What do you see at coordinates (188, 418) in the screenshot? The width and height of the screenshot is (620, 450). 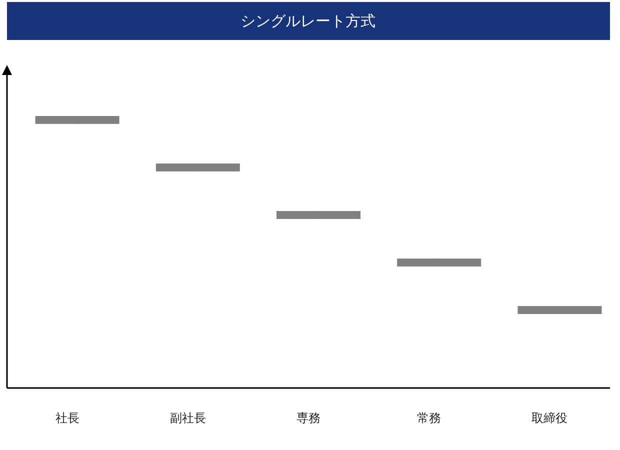 I see `x-tick-label: 副社長` at bounding box center [188, 418].